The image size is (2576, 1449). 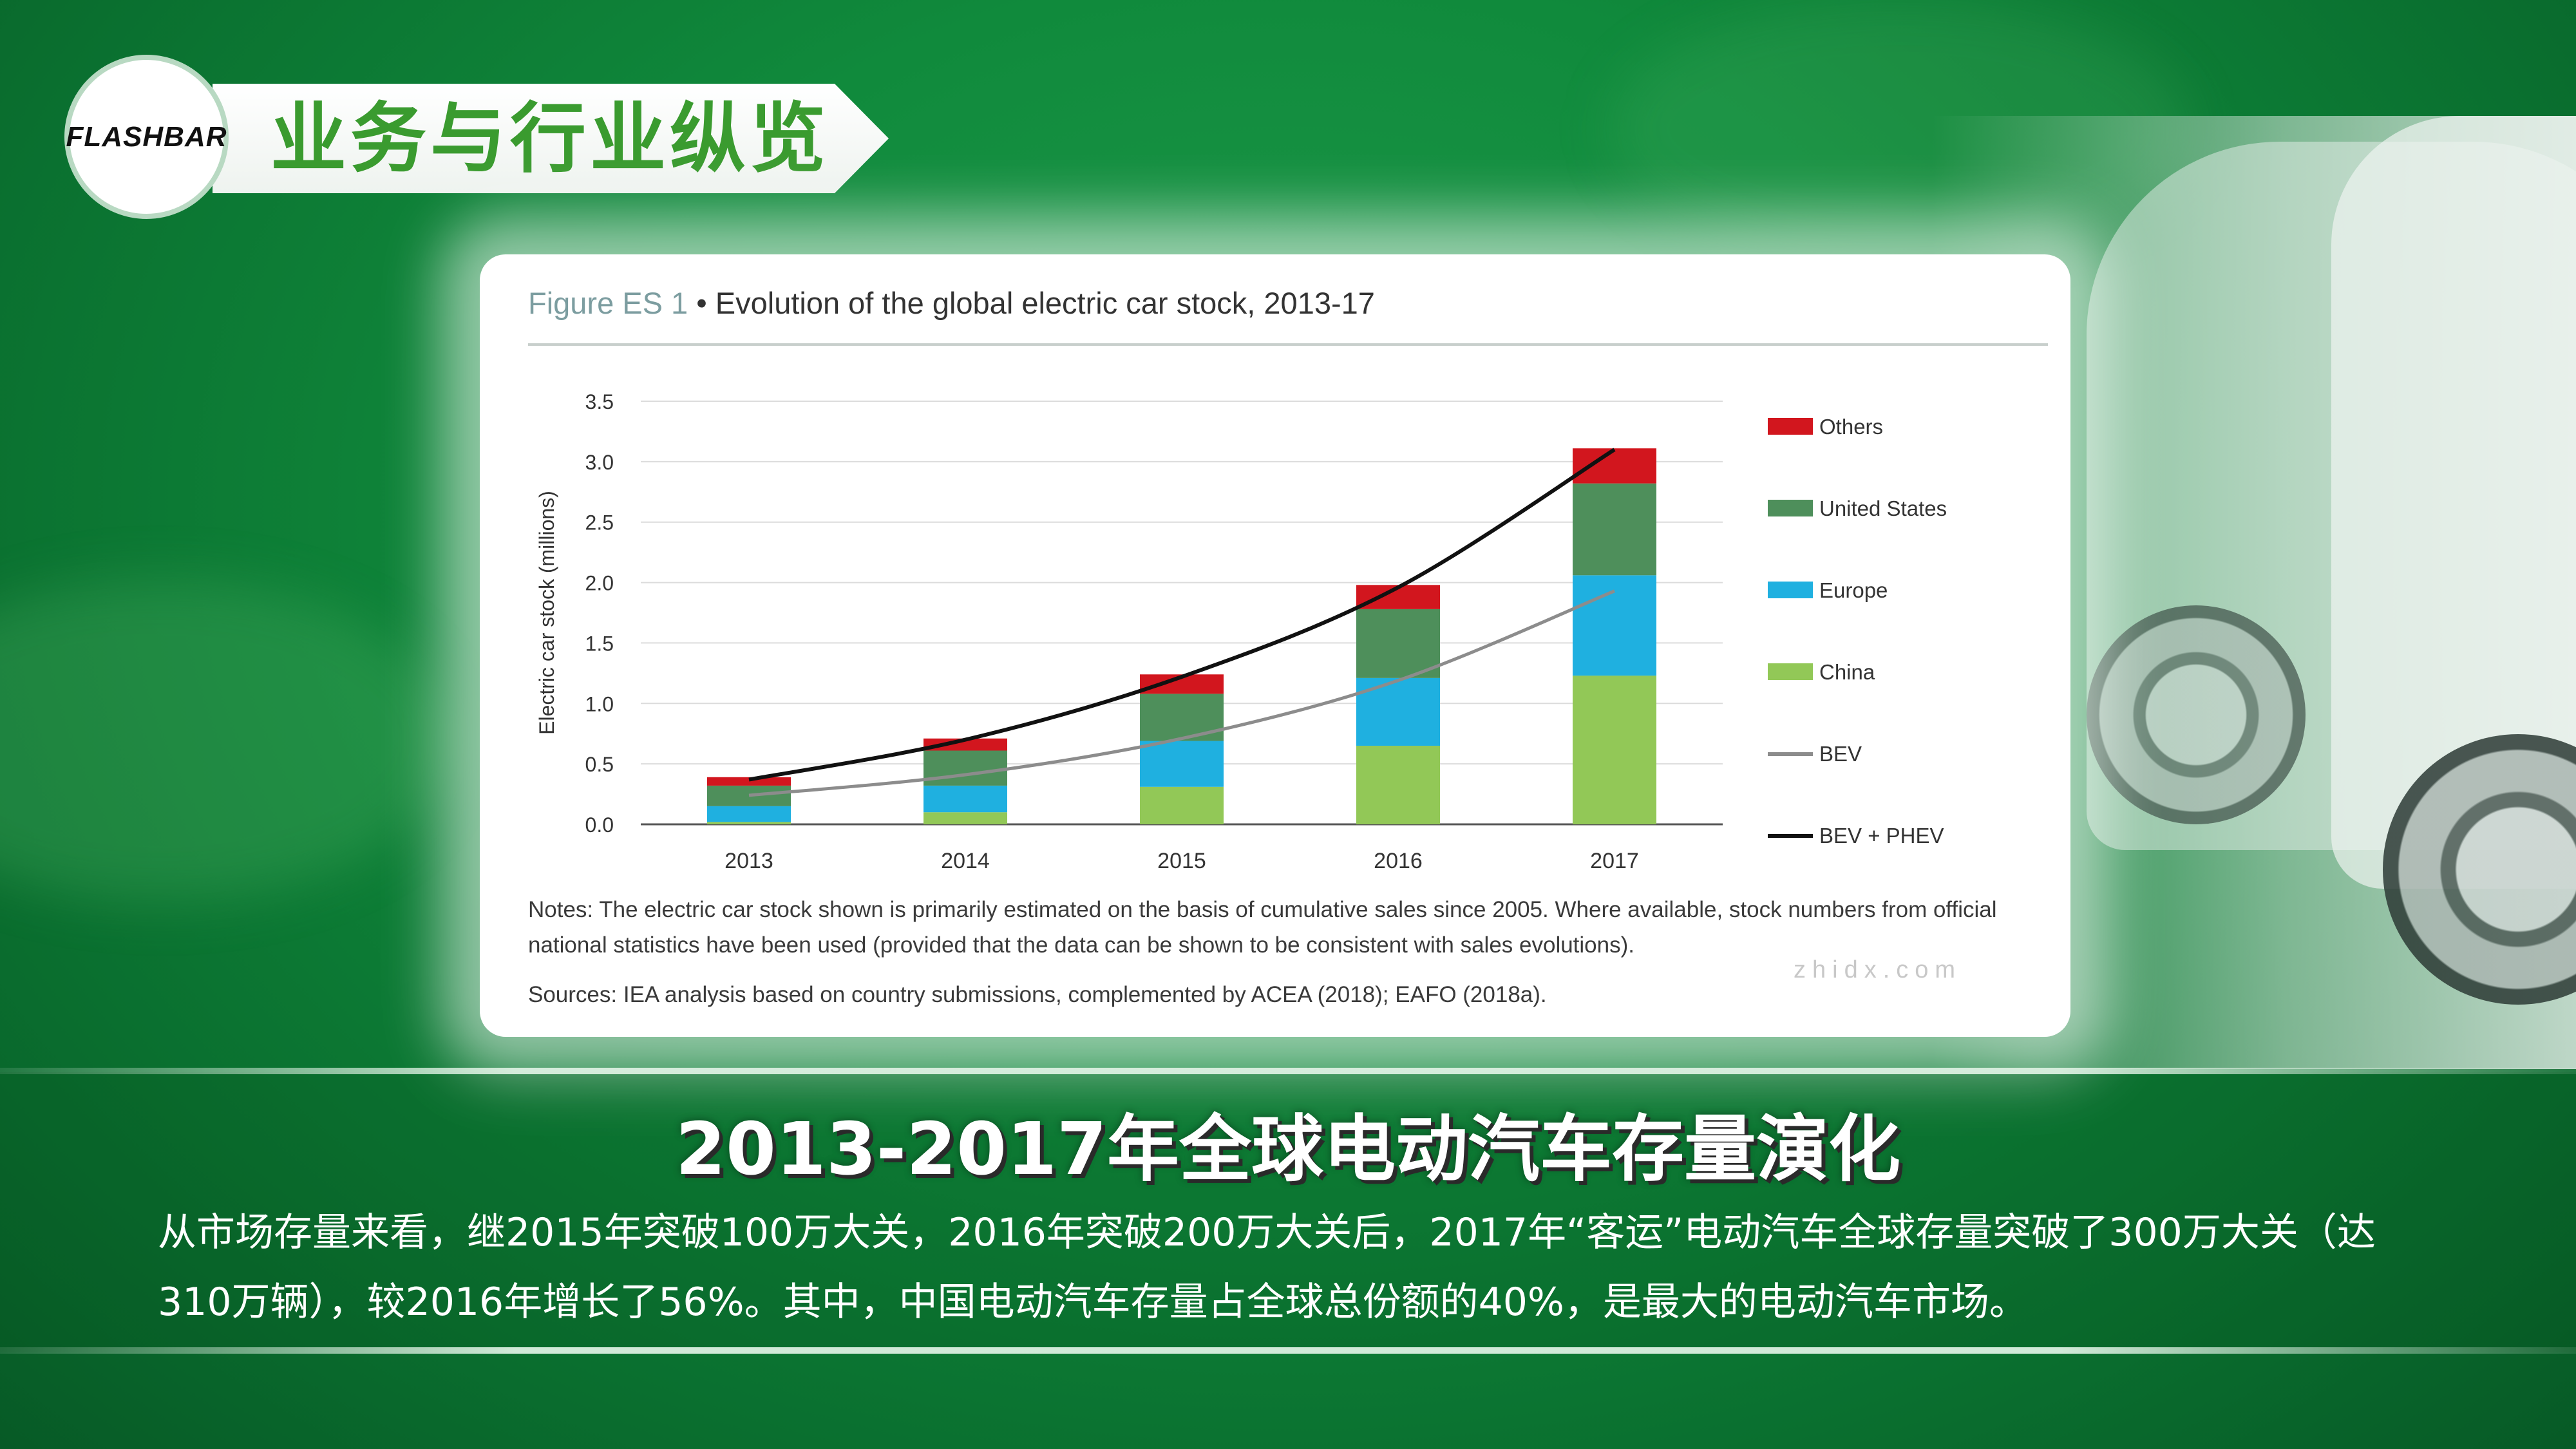 I want to click on legend-label: China, so click(x=1847, y=672).